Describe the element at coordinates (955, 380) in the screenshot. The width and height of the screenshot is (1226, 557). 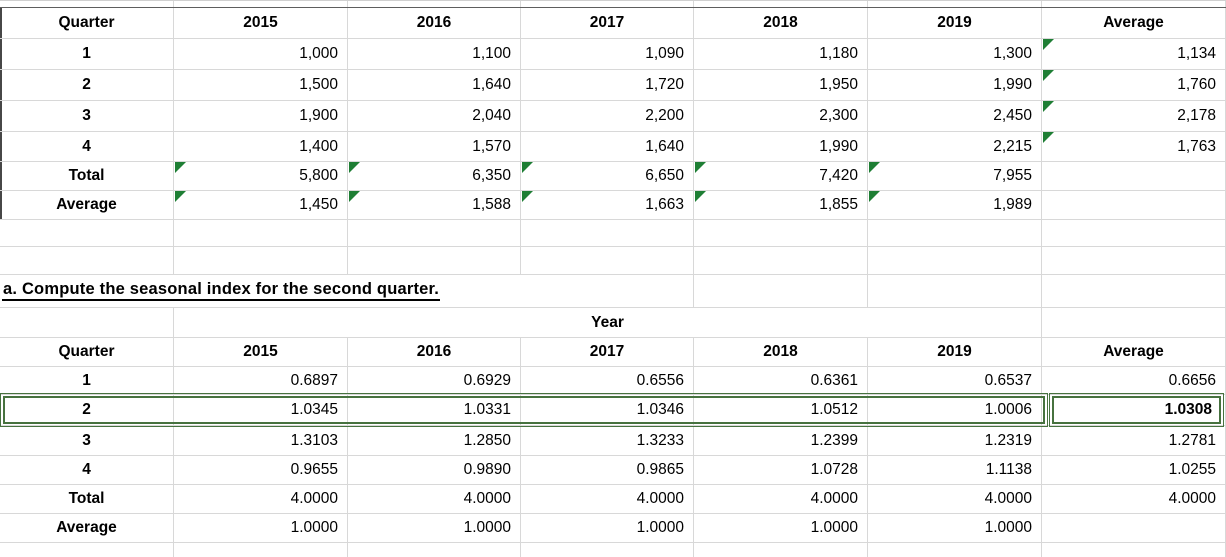
I see `value-cell: 0.6537` at that location.